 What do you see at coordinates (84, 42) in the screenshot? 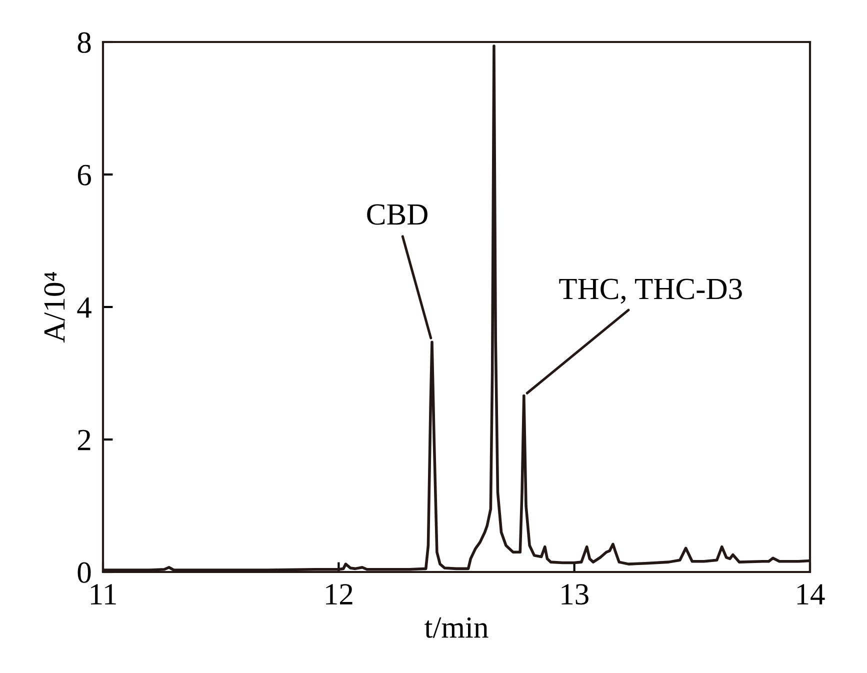
I see `y-tick-label: 8` at bounding box center [84, 42].